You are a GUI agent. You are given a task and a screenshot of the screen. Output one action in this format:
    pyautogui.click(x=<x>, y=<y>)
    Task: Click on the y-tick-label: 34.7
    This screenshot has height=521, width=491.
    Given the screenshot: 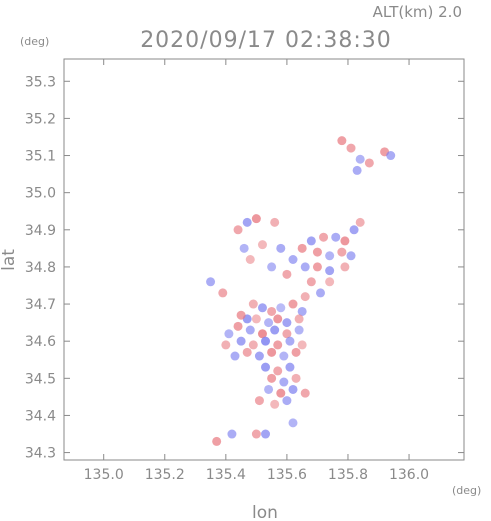 What is the action you would take?
    pyautogui.click(x=40, y=305)
    